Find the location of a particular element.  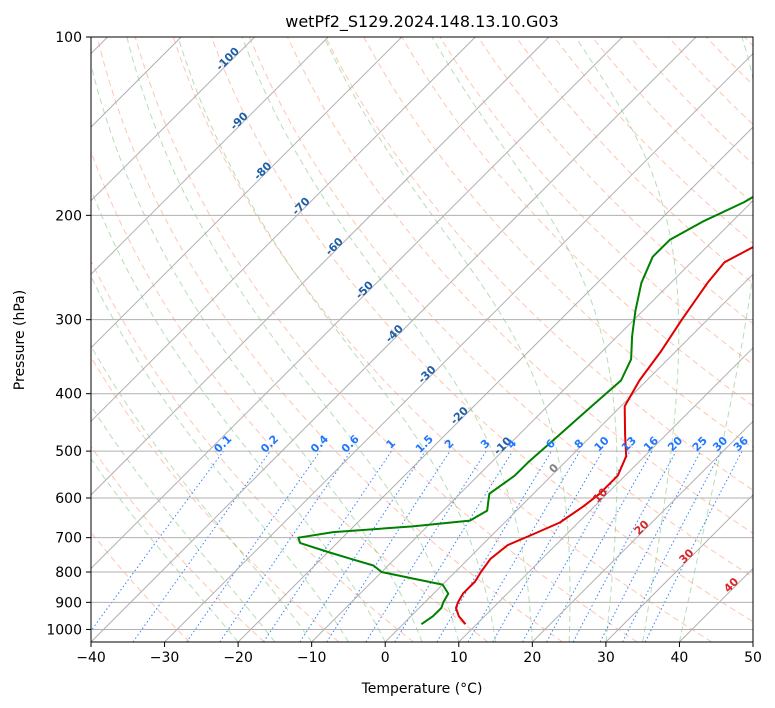

x-tick-label: −20 is located at coordinates (238, 658).